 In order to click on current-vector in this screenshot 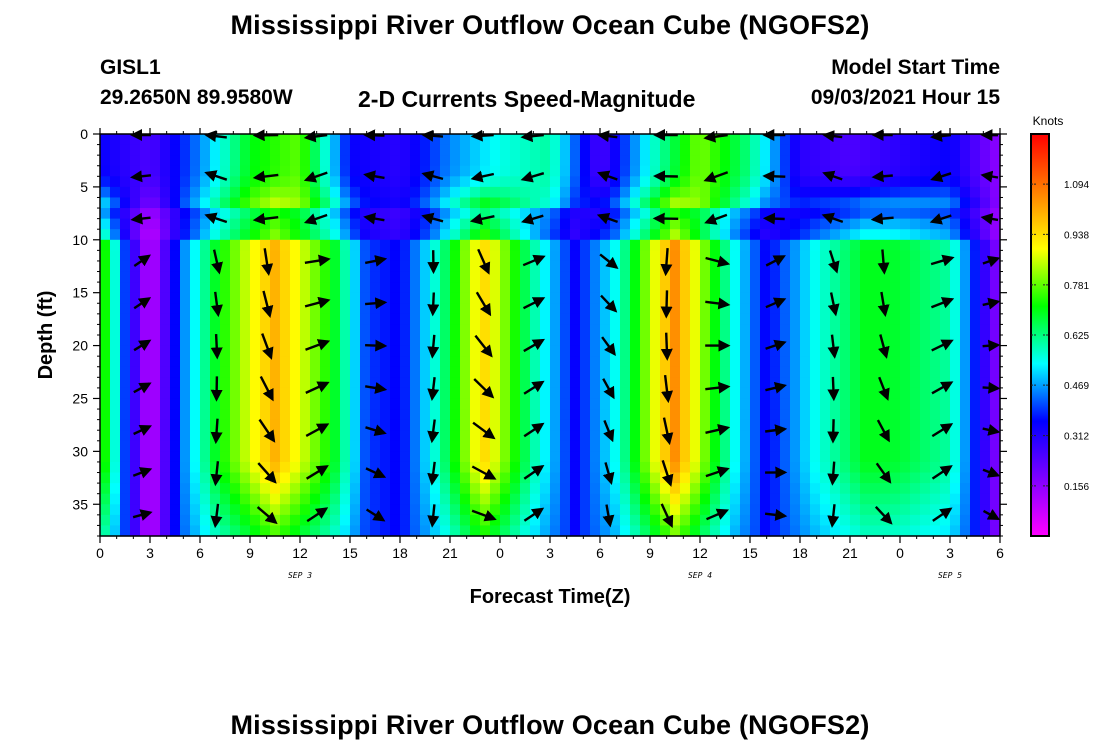, I will do `click(267, 304)`.